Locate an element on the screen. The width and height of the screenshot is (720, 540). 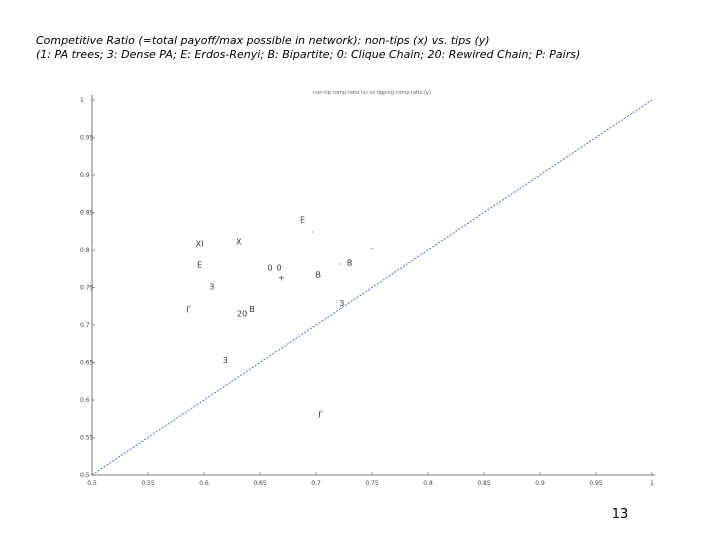
y-tick-label: 1 is located at coordinates (82, 100).